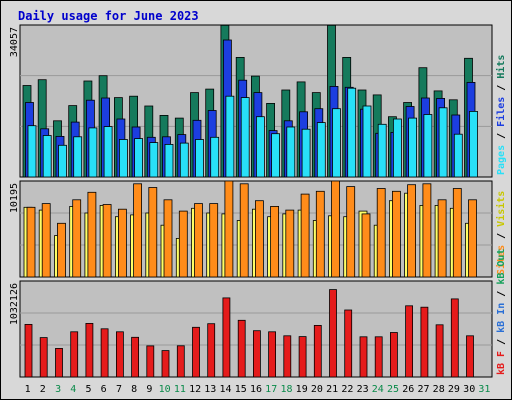 This screenshot has height=404, width=512. Describe the element at coordinates (363, 389) in the screenshot. I see `x-tick-label-day-23: 23` at that location.